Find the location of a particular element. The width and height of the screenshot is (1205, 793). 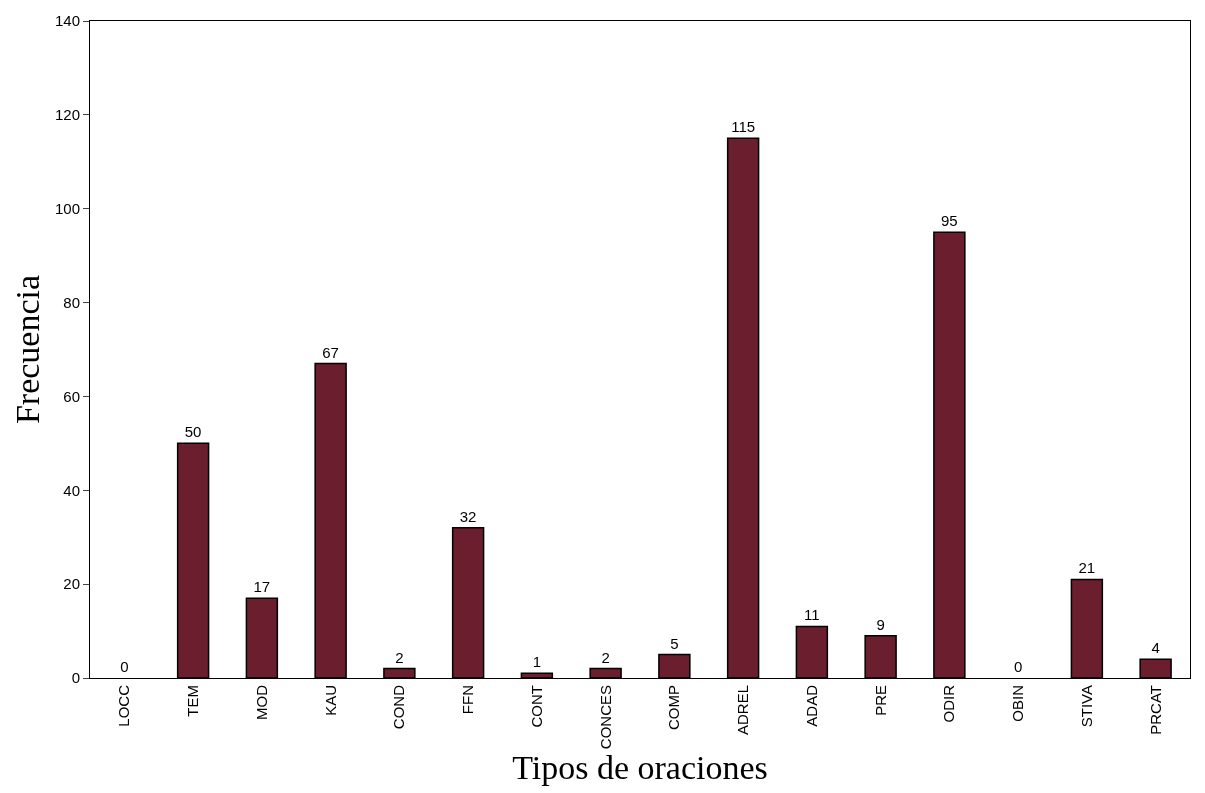

y-axis-title: Frecuencia is located at coordinates (27, 349).